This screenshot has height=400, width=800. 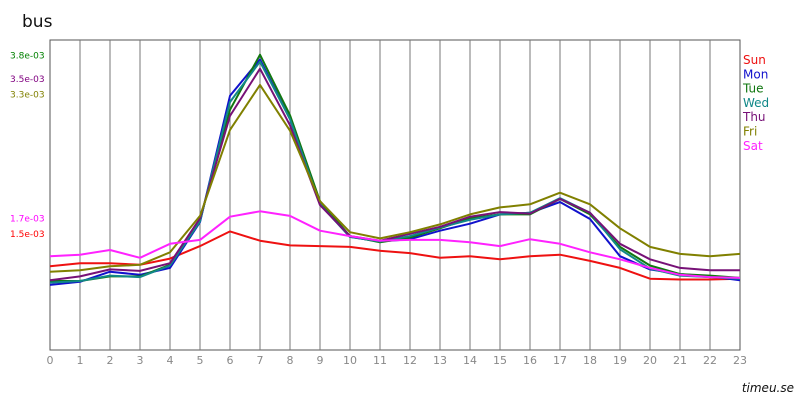 I want to click on x-tick-label-4: 4, so click(x=170, y=360).